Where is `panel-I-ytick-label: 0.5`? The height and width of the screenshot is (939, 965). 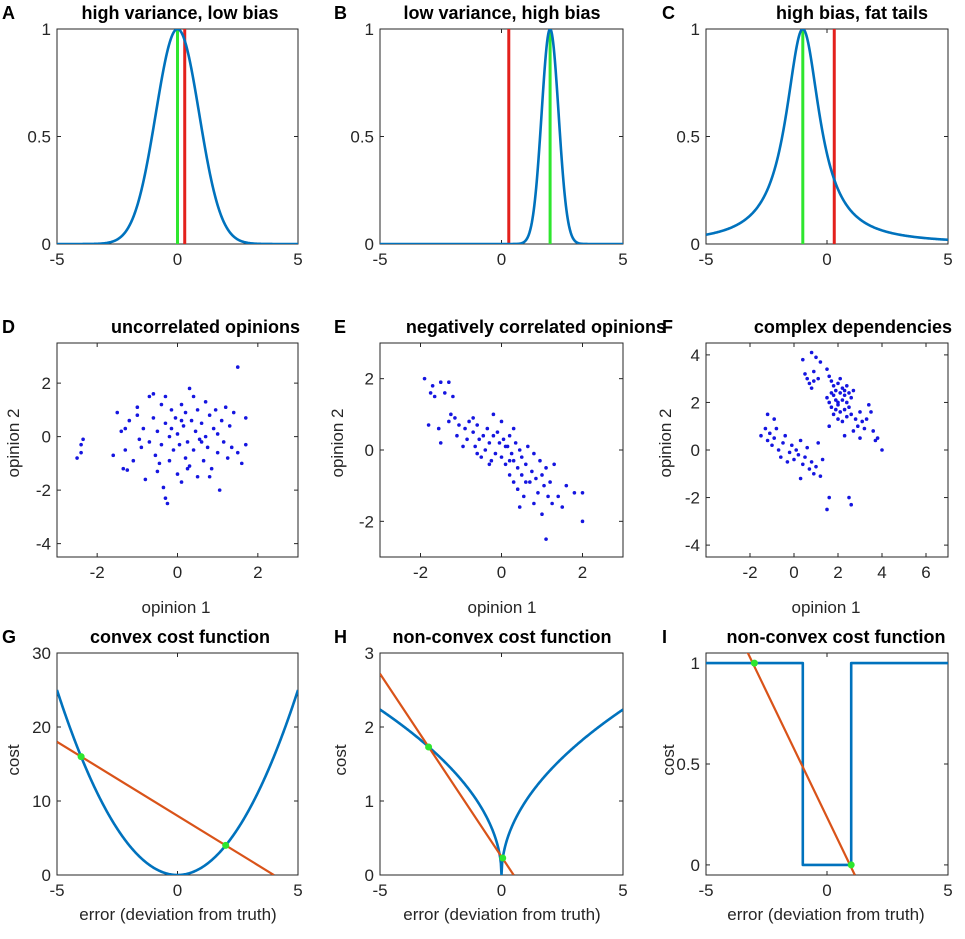
panel-I-ytick-label: 0.5 is located at coordinates (688, 764).